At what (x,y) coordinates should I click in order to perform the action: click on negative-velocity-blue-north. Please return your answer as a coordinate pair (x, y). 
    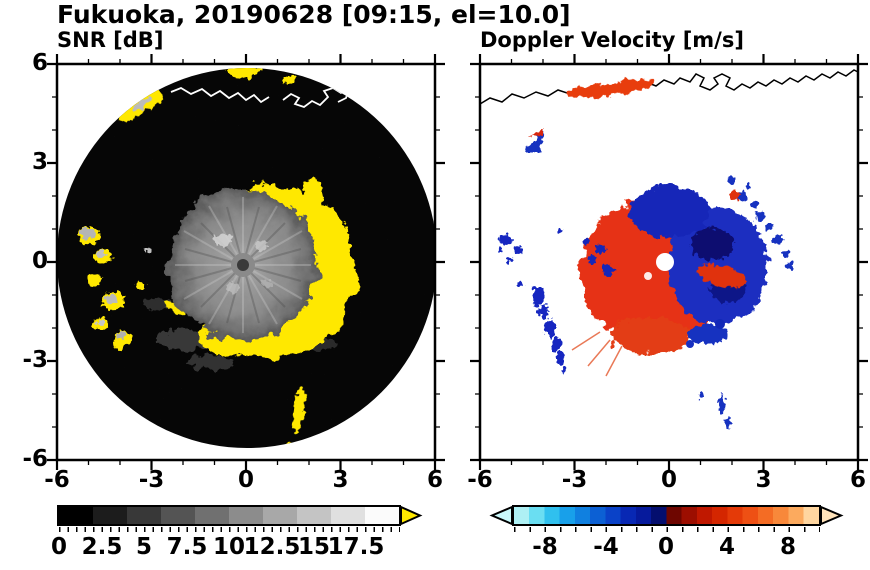
    Looking at the image, I should click on (670, 212).